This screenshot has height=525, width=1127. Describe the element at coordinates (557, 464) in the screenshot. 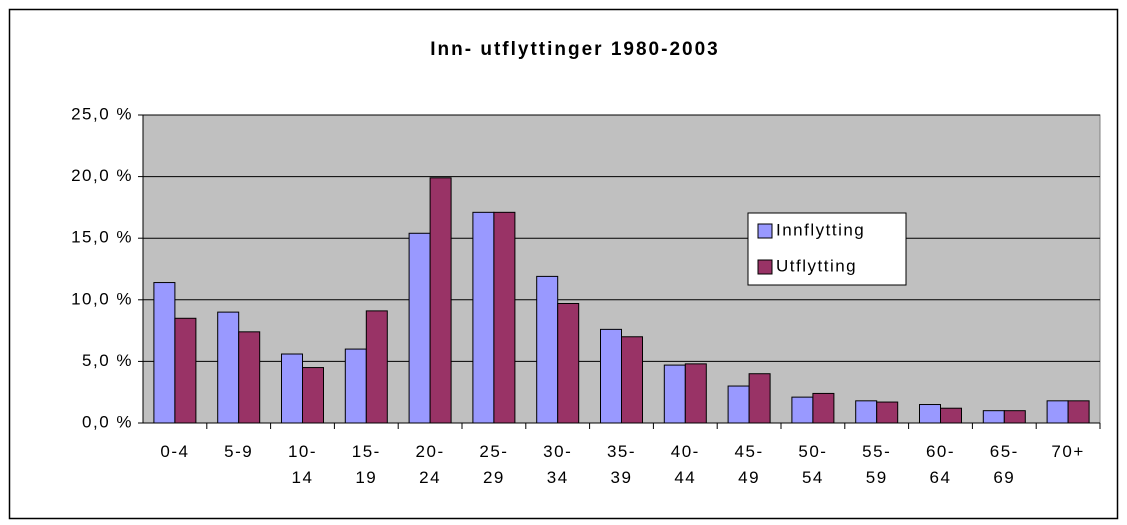

I see `x-tick-label: 30-34` at that location.